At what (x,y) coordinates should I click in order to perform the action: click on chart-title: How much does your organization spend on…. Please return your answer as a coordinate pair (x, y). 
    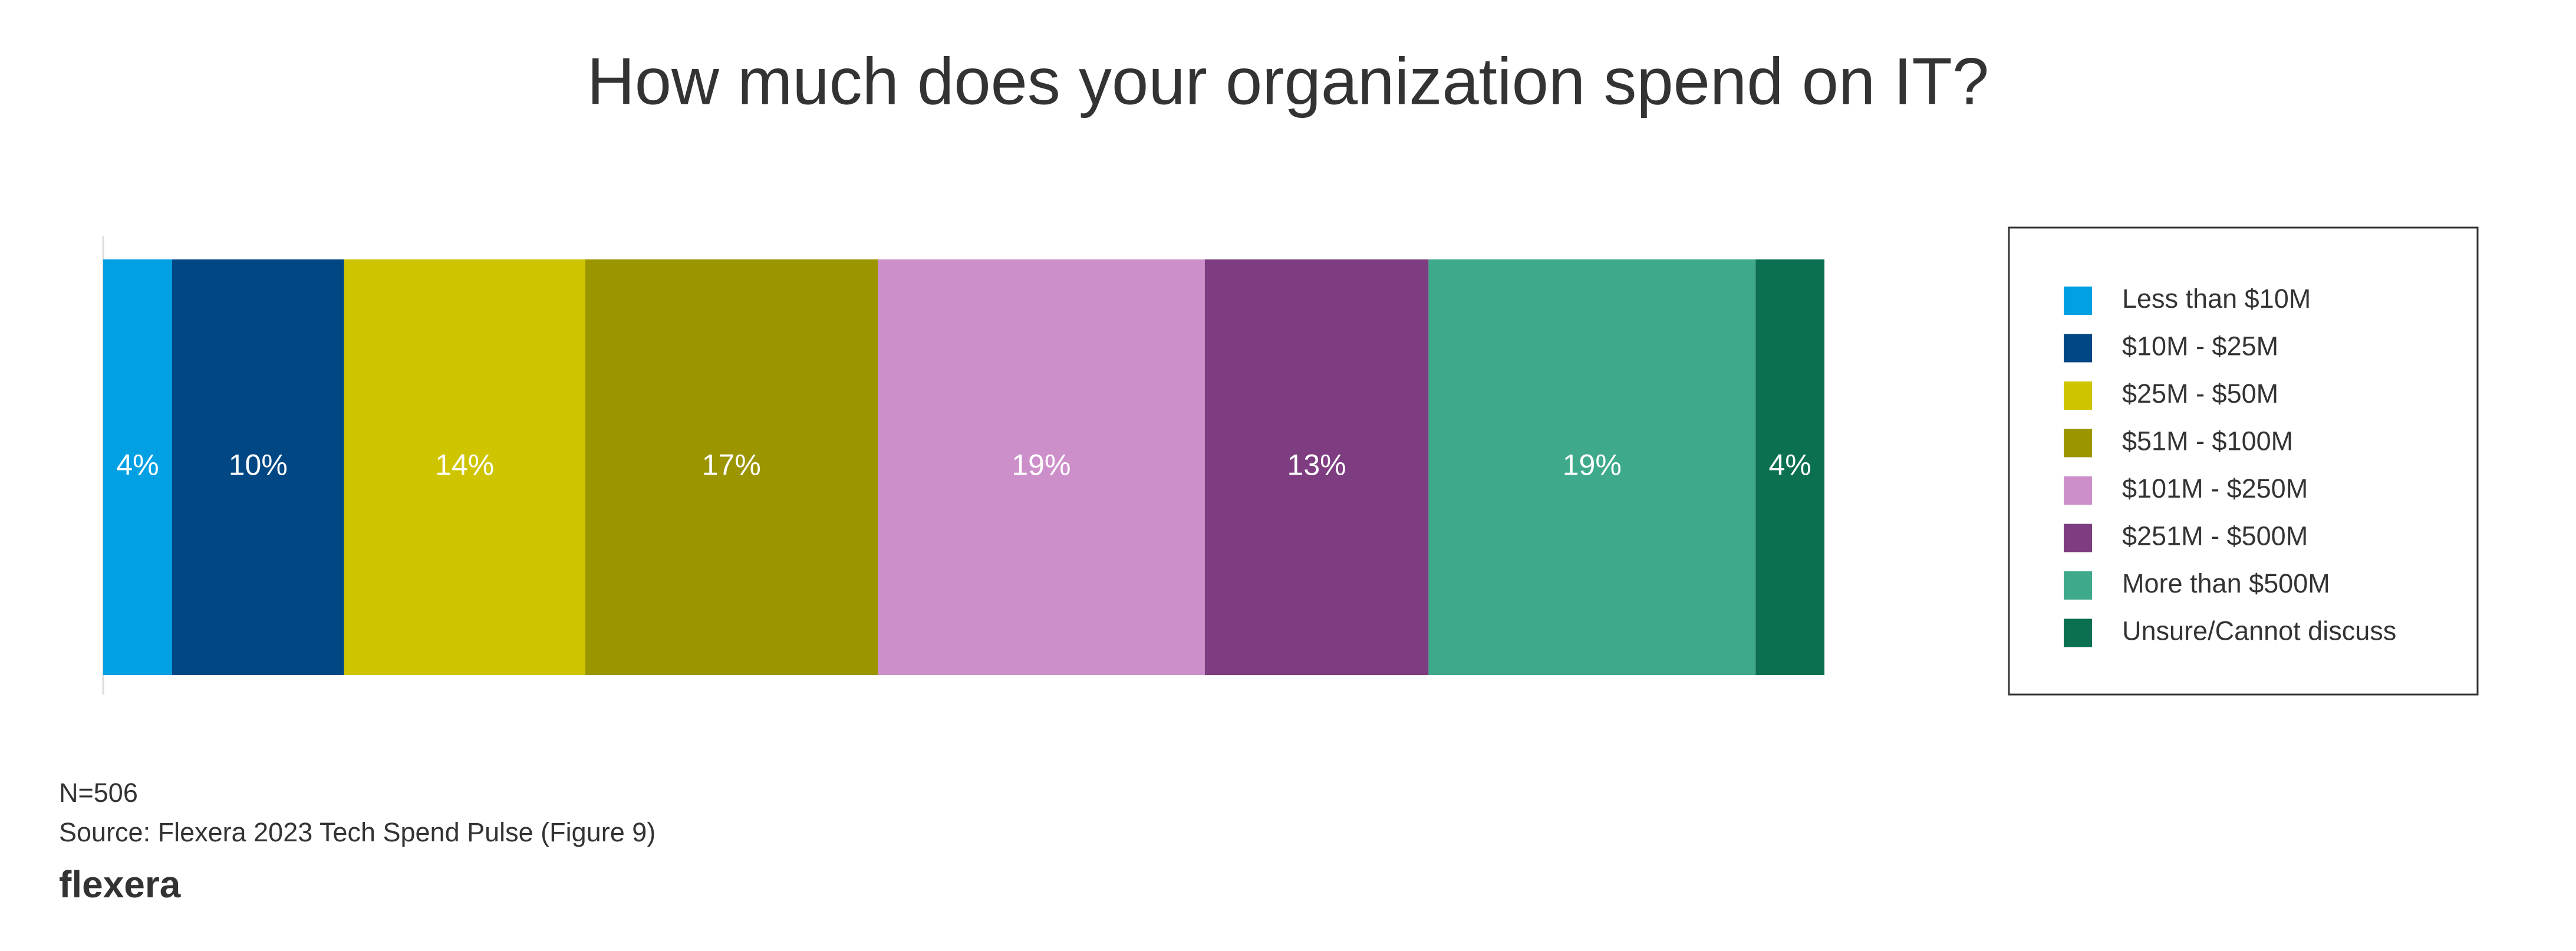
    Looking at the image, I should click on (1288, 82).